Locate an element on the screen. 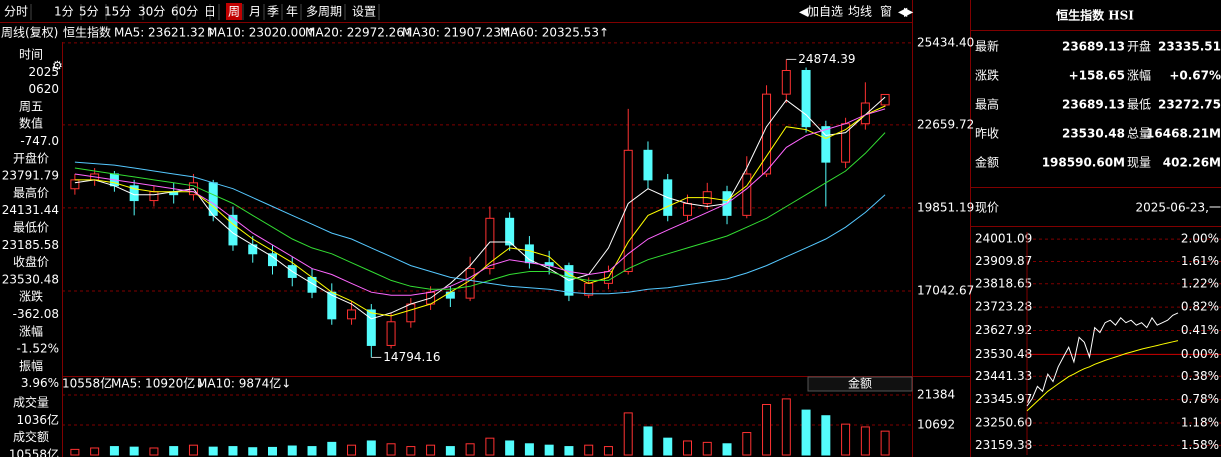 This screenshot has height=457, width=1221. info-row: 1036亿 is located at coordinates (37, 419).